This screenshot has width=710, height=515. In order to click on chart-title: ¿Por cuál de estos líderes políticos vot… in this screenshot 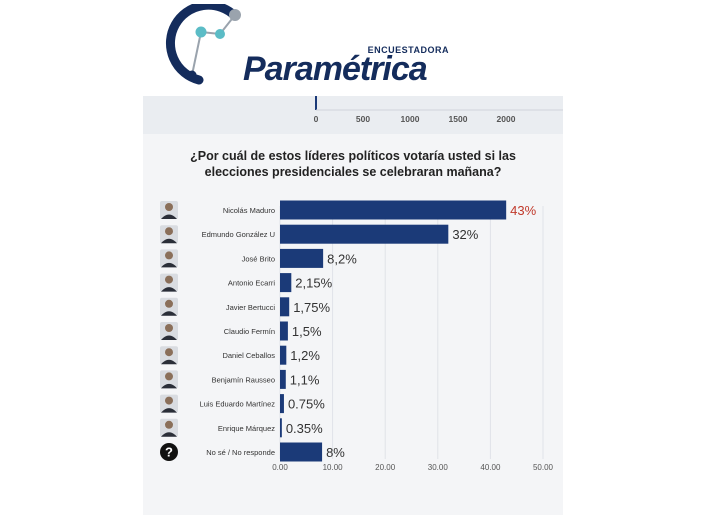, I will do `click(353, 164)`.